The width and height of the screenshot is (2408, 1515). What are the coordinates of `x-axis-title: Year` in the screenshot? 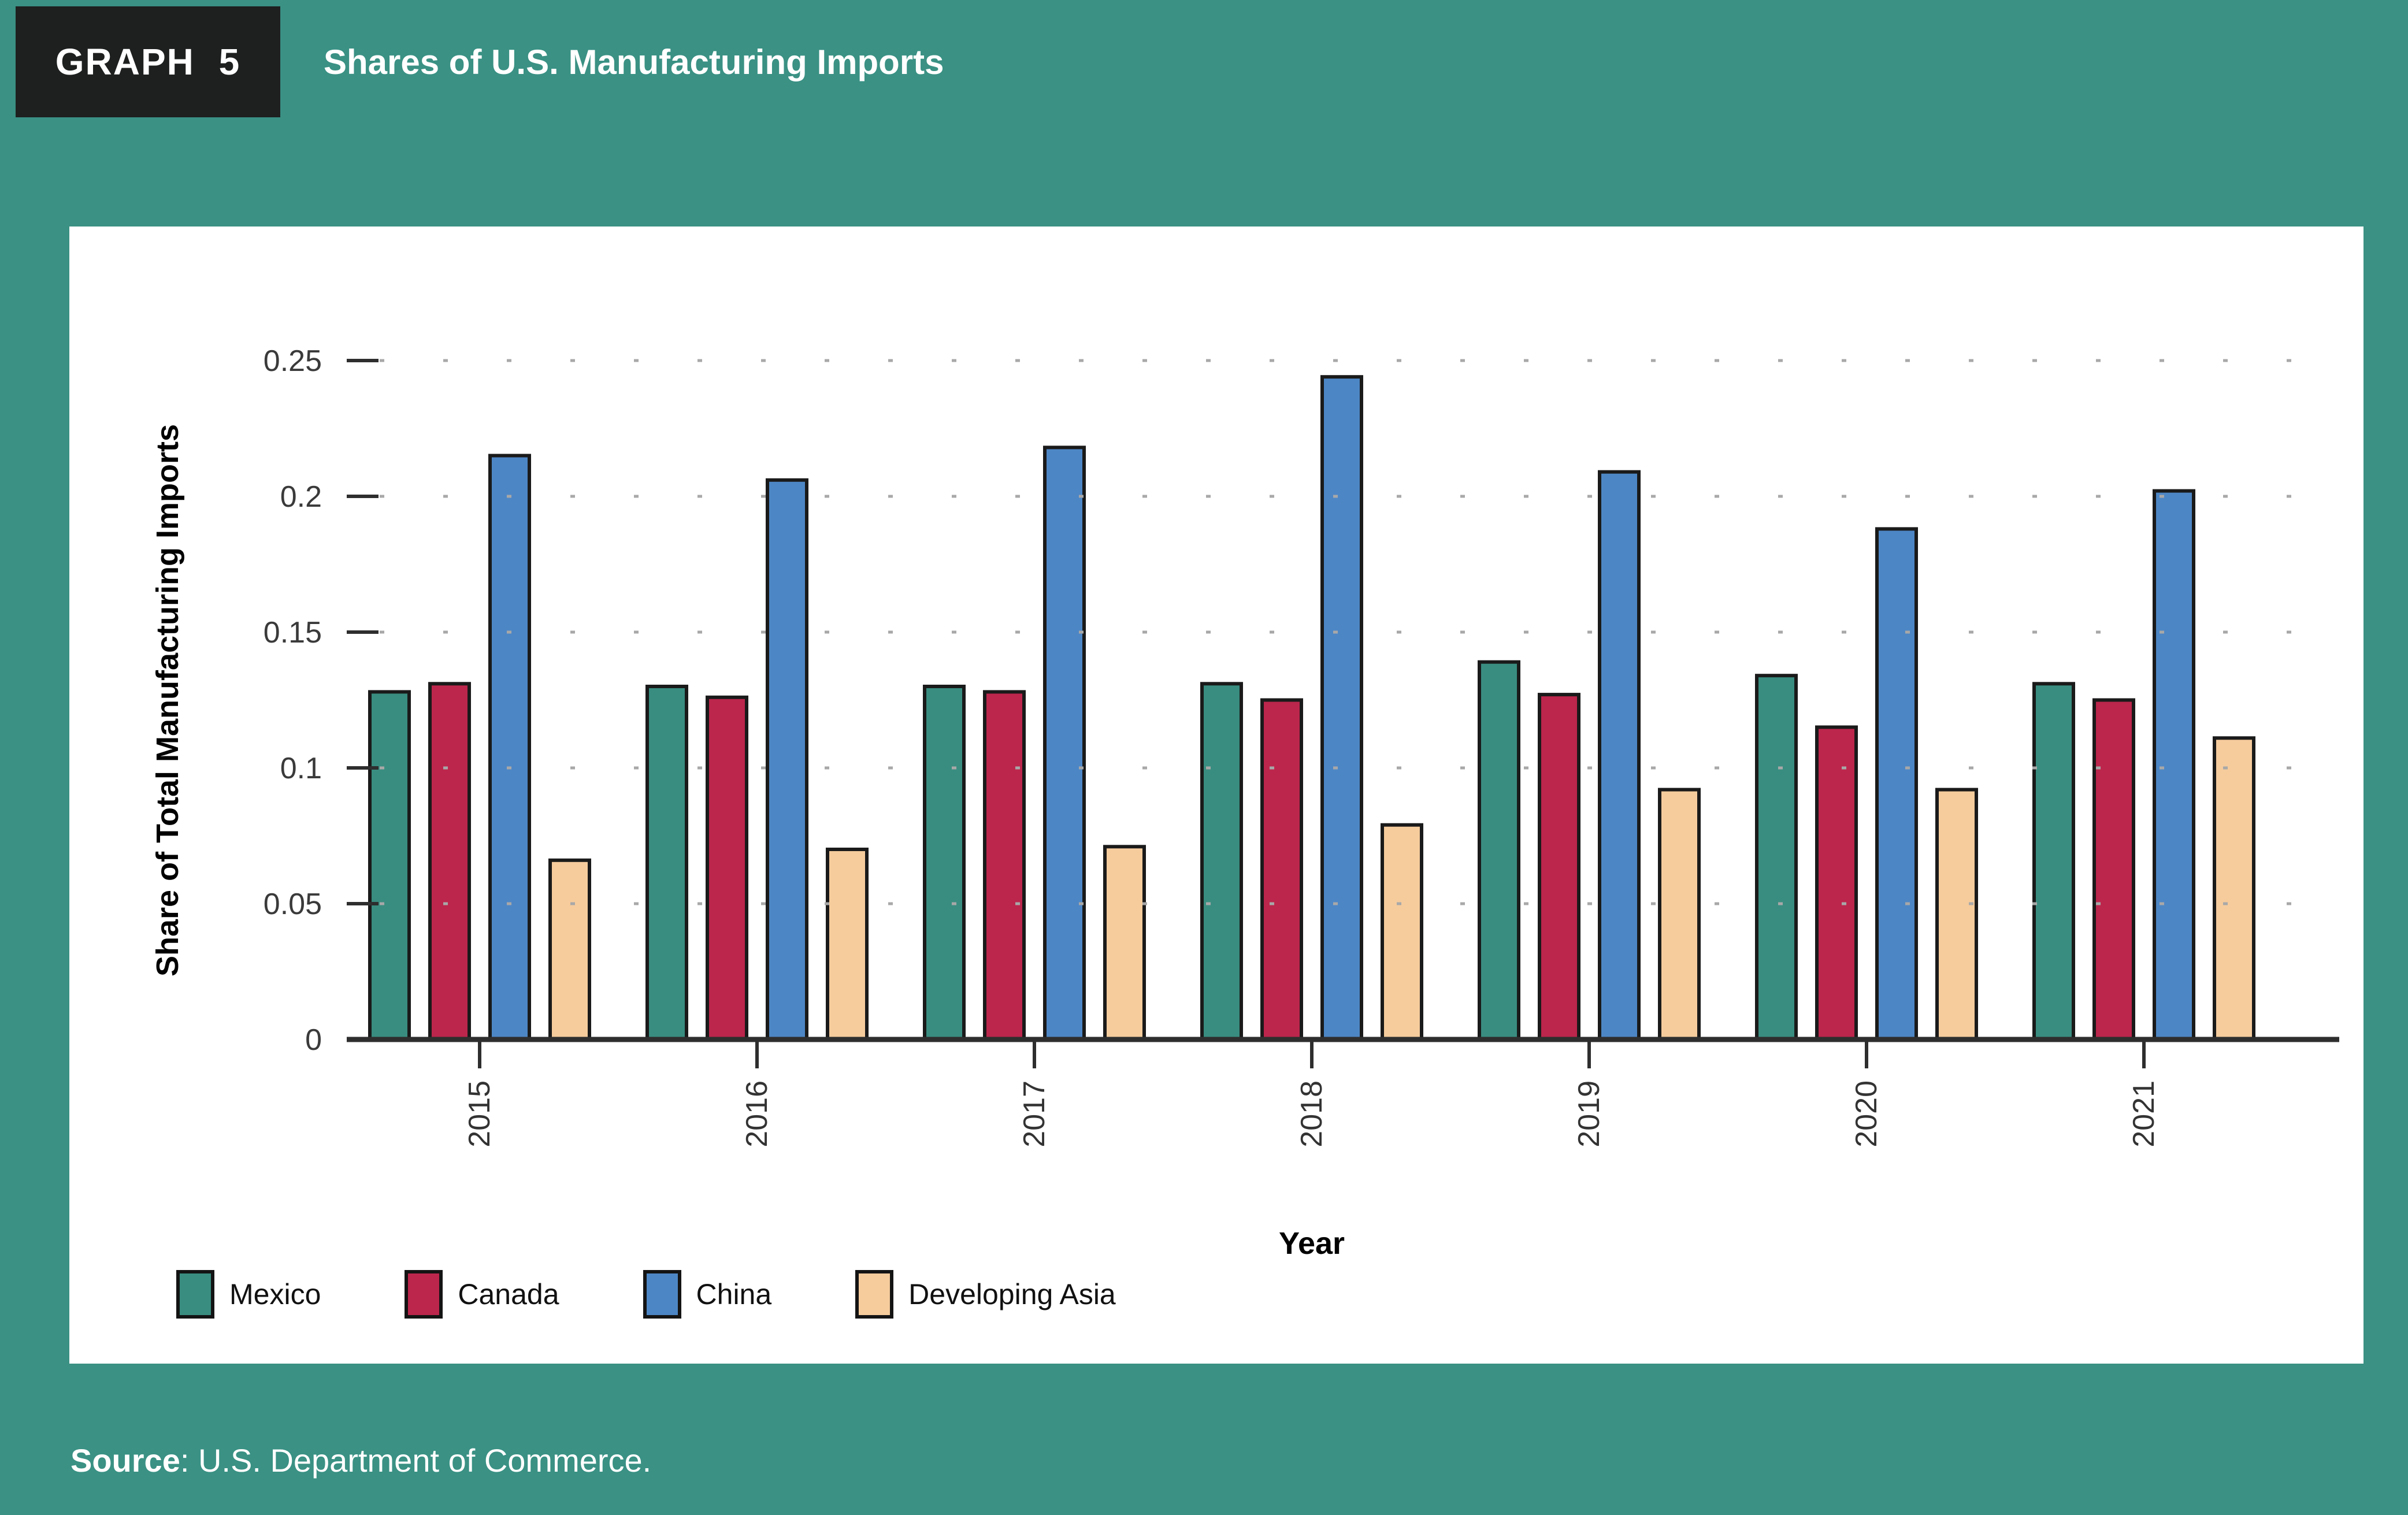 It's located at (1312, 1243).